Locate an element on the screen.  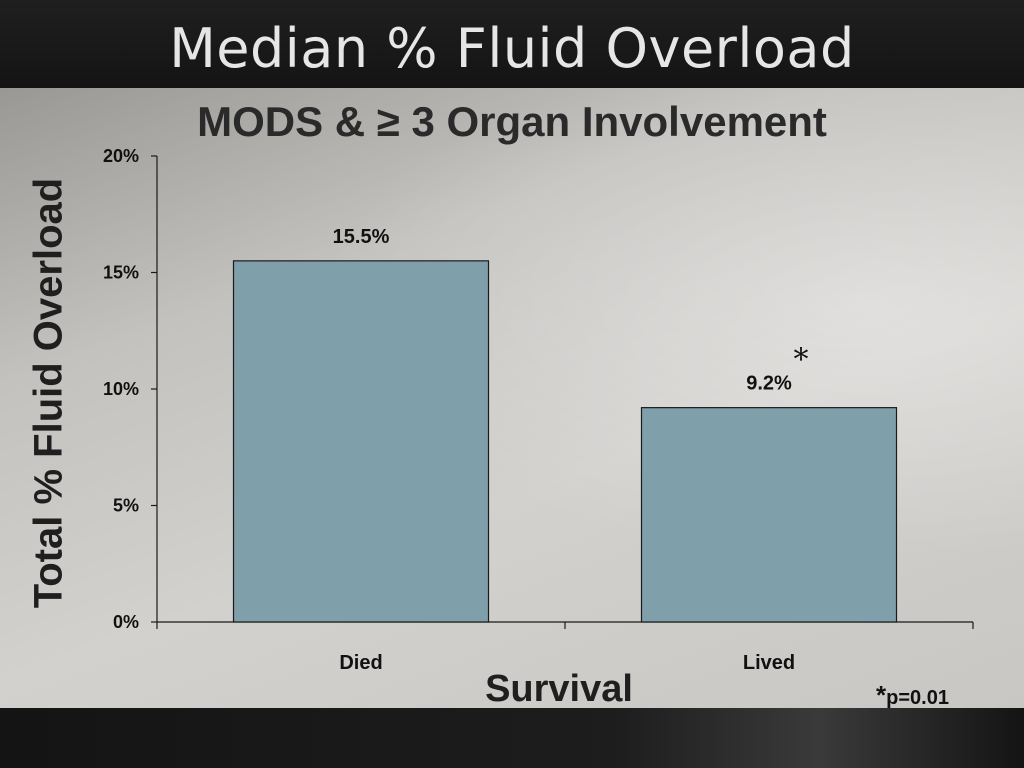
bar-died is located at coordinates (361, 441).